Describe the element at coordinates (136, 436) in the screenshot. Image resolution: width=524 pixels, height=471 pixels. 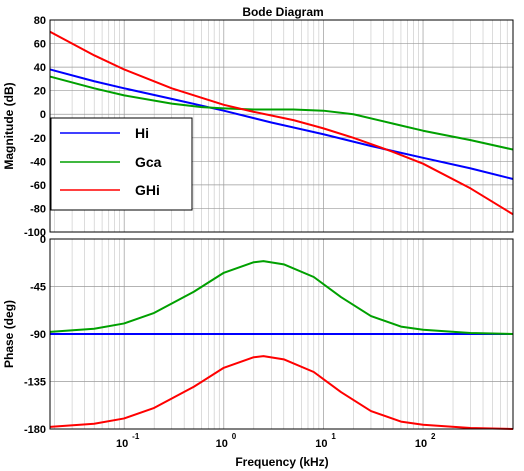
I see `x-tick-exponent: -1` at that location.